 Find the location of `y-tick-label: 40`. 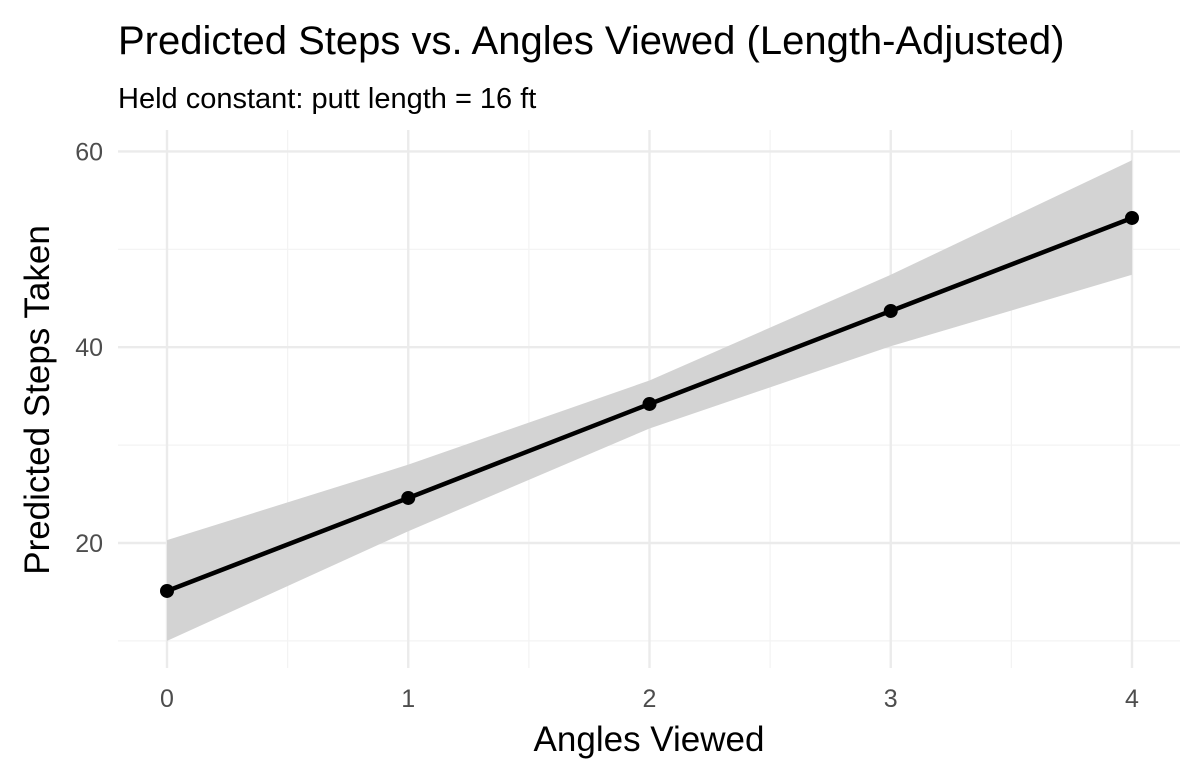

y-tick-label: 40 is located at coordinates (89, 348).